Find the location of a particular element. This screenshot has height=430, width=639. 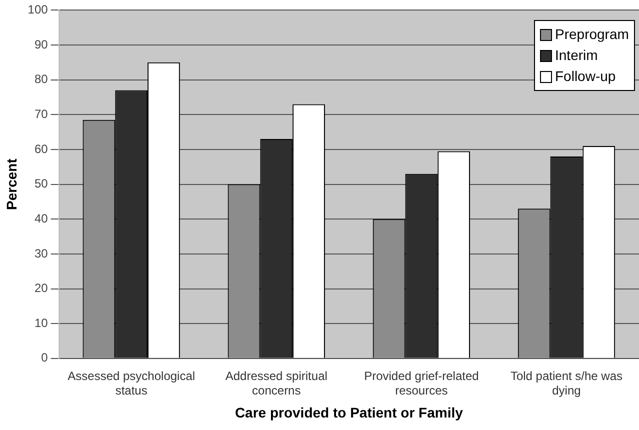

y-tick-label: 50 is located at coordinates (41, 183).